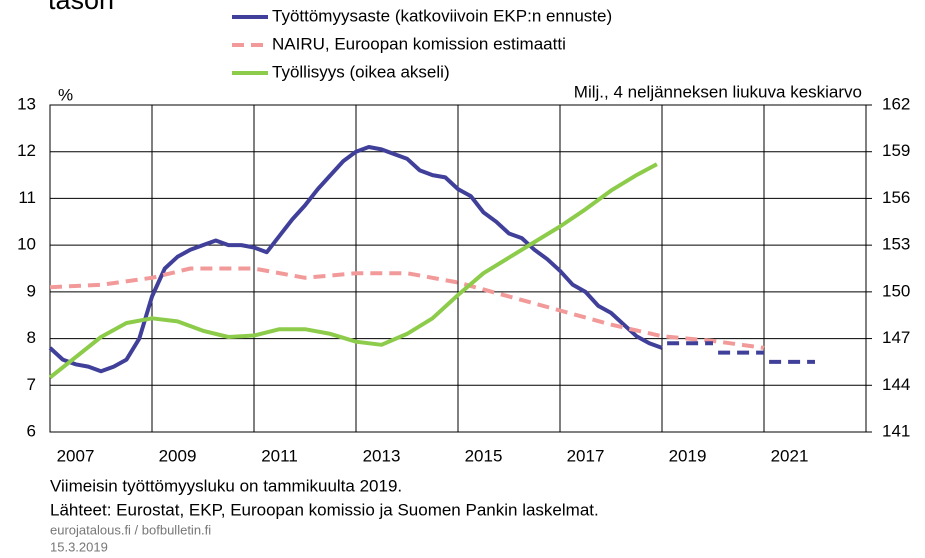 The width and height of the screenshot is (925, 558). Describe the element at coordinates (79, 546) in the screenshot. I see `date: 15.3.2019` at that location.